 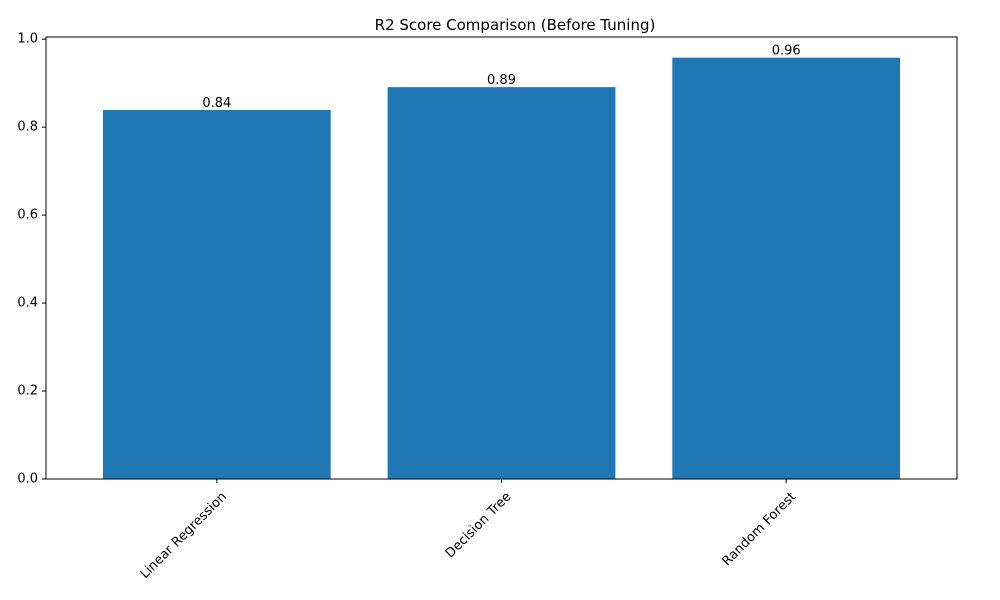 What do you see at coordinates (27, 39) in the screenshot?
I see `y-tick-label: 1.0` at bounding box center [27, 39].